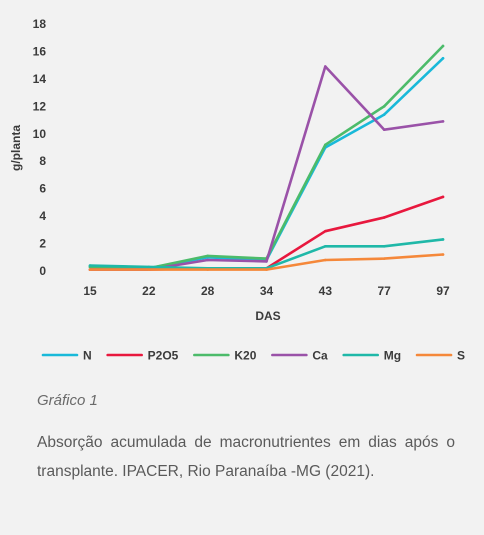  Describe the element at coordinates (67, 400) in the screenshot. I see `figure-label: Gráfico 1` at that location.